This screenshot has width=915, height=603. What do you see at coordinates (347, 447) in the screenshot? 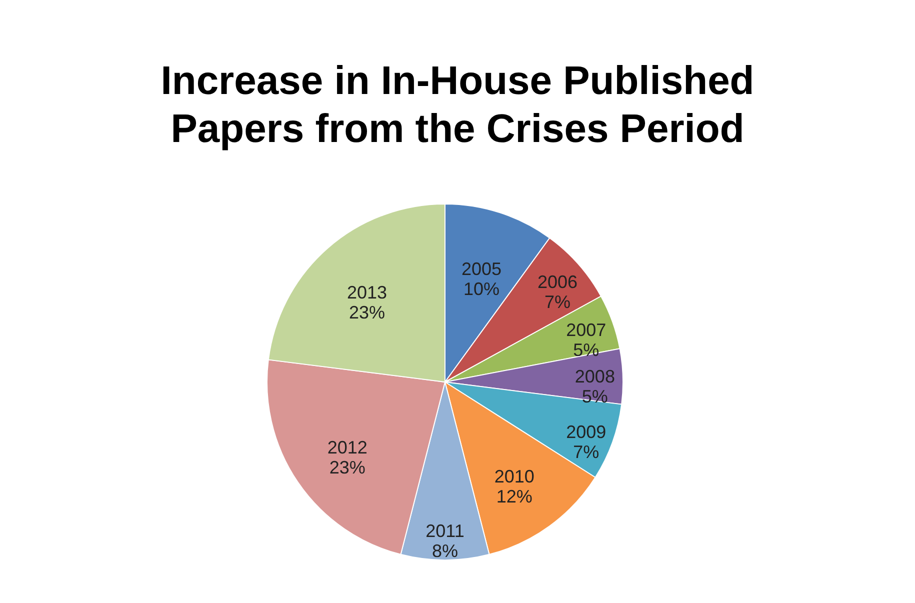
I see `slice-label: 2012` at bounding box center [347, 447].